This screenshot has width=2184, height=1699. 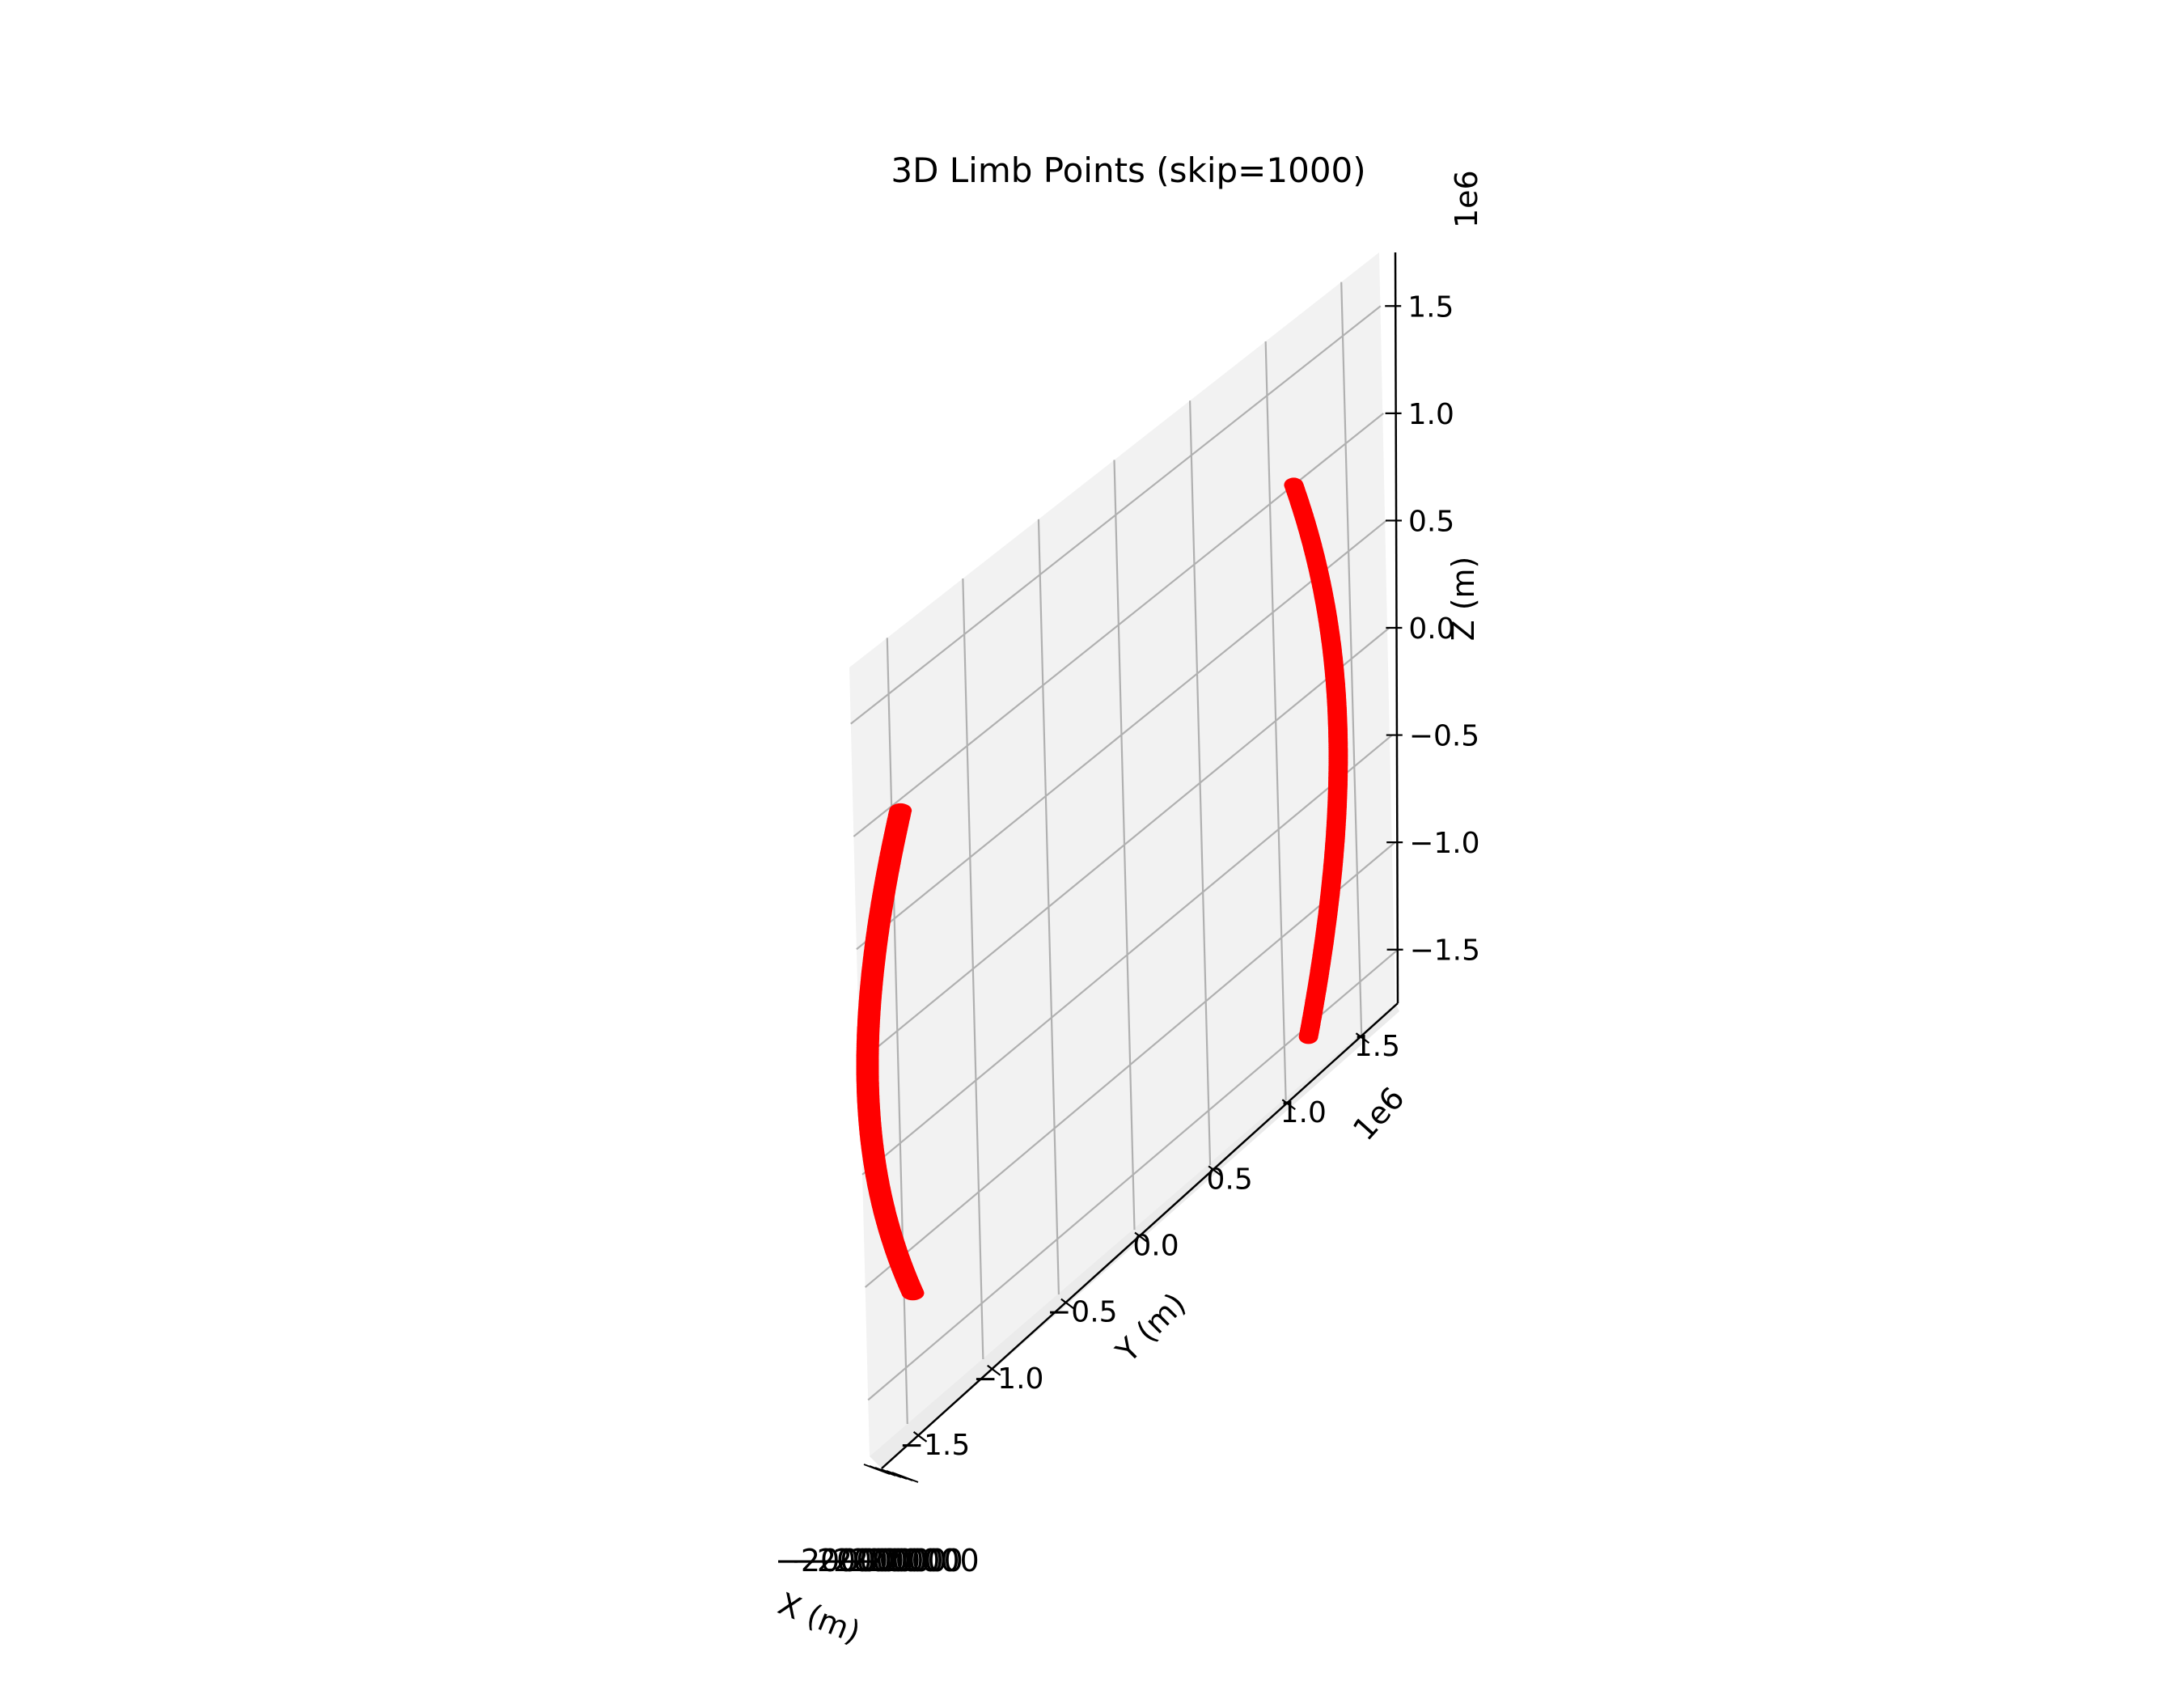 I want to click on y-offset-text: 1e6, so click(x=1379, y=1113).